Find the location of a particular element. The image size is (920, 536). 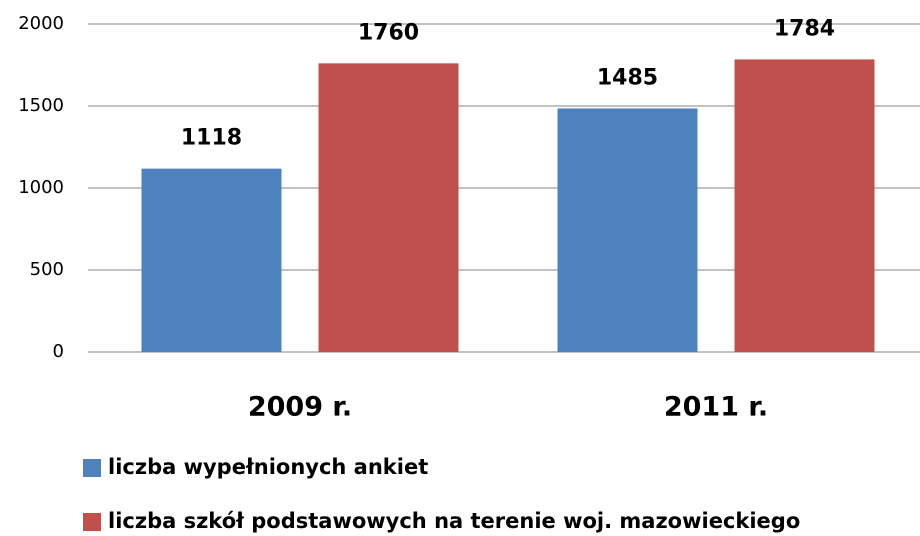

x-tick-label: 2011 r. is located at coordinates (716, 407).